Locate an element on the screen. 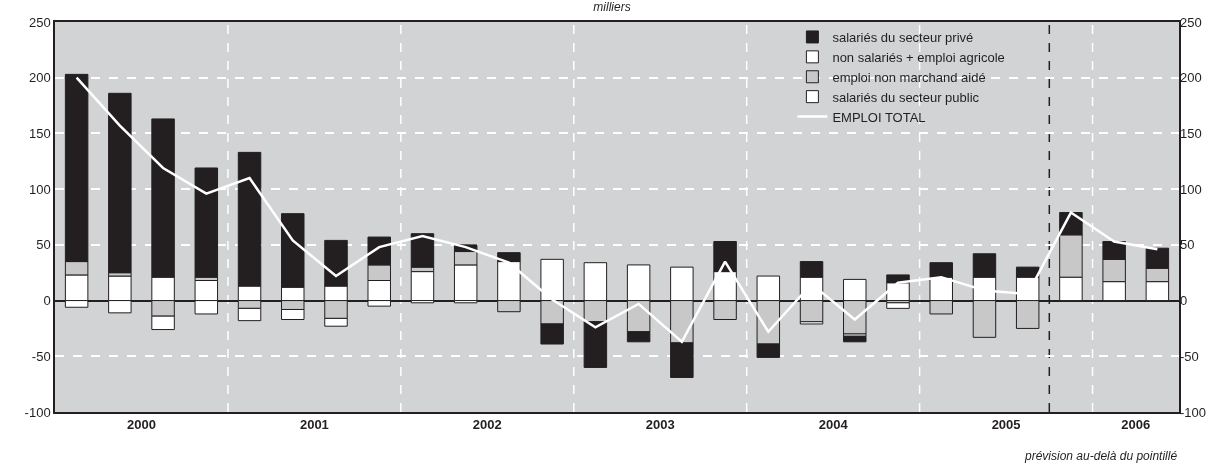 This screenshot has width=1224, height=472. x-tick-label: 2005 is located at coordinates (1006, 425).